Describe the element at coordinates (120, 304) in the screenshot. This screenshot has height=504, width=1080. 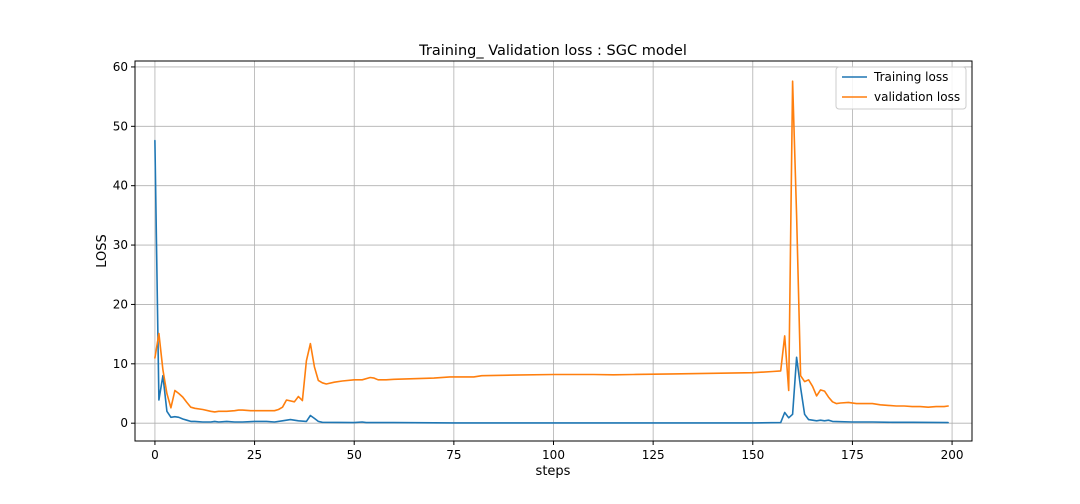
I see `y-tick-label: 20` at that location.